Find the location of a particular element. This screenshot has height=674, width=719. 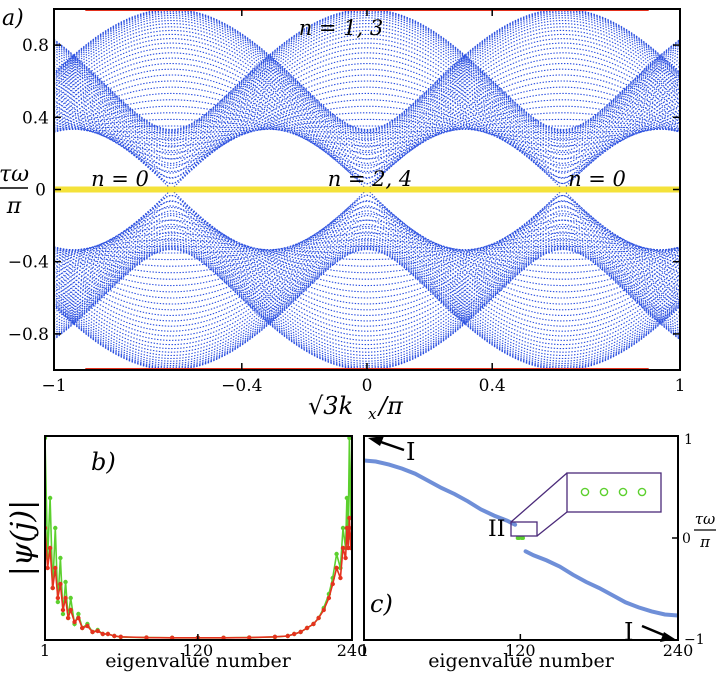

x-tick-label: 1 is located at coordinates (364, 650).